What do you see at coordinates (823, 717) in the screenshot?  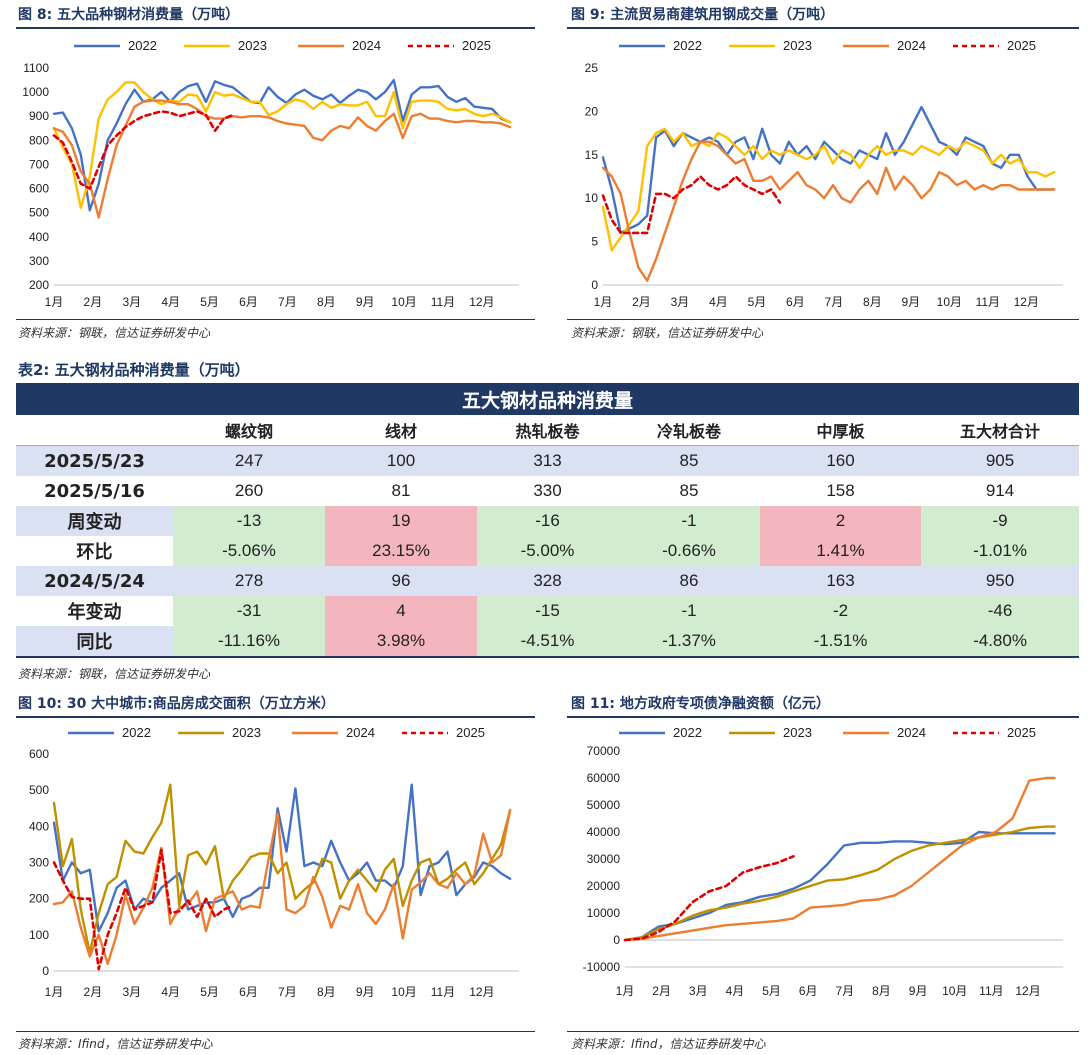 I see `fig11-title-rule` at bounding box center [823, 717].